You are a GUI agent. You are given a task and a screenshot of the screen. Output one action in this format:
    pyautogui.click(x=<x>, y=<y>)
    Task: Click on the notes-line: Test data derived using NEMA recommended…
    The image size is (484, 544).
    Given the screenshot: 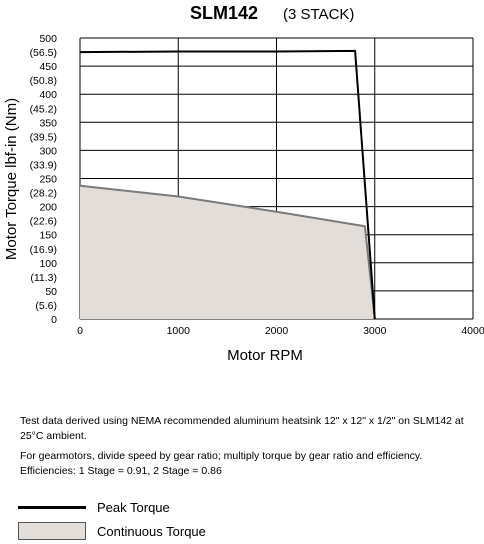 What is the action you would take?
    pyautogui.click(x=242, y=421)
    